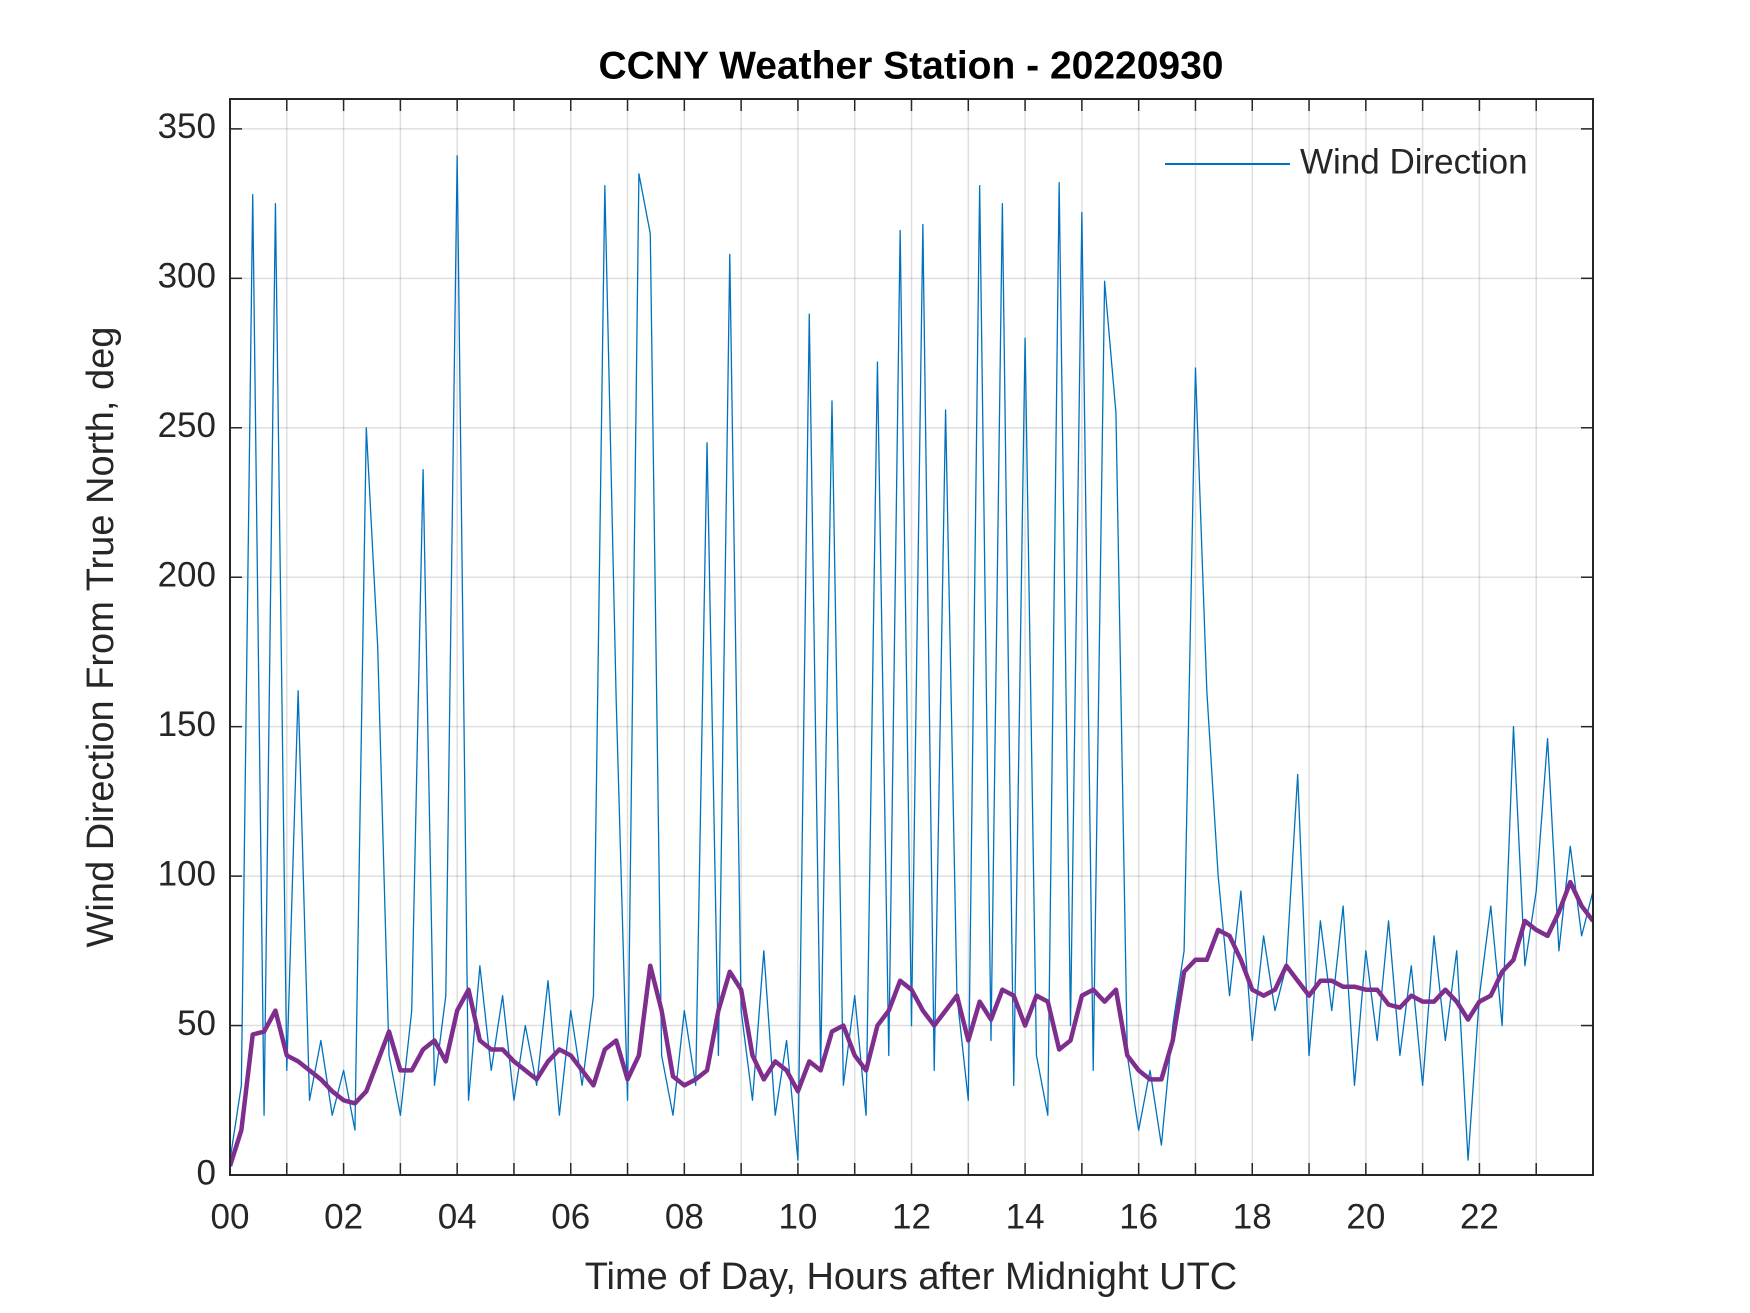 The height and width of the screenshot is (1313, 1750). What do you see at coordinates (187, 724) in the screenshot?
I see `y-tick-label: 150` at bounding box center [187, 724].